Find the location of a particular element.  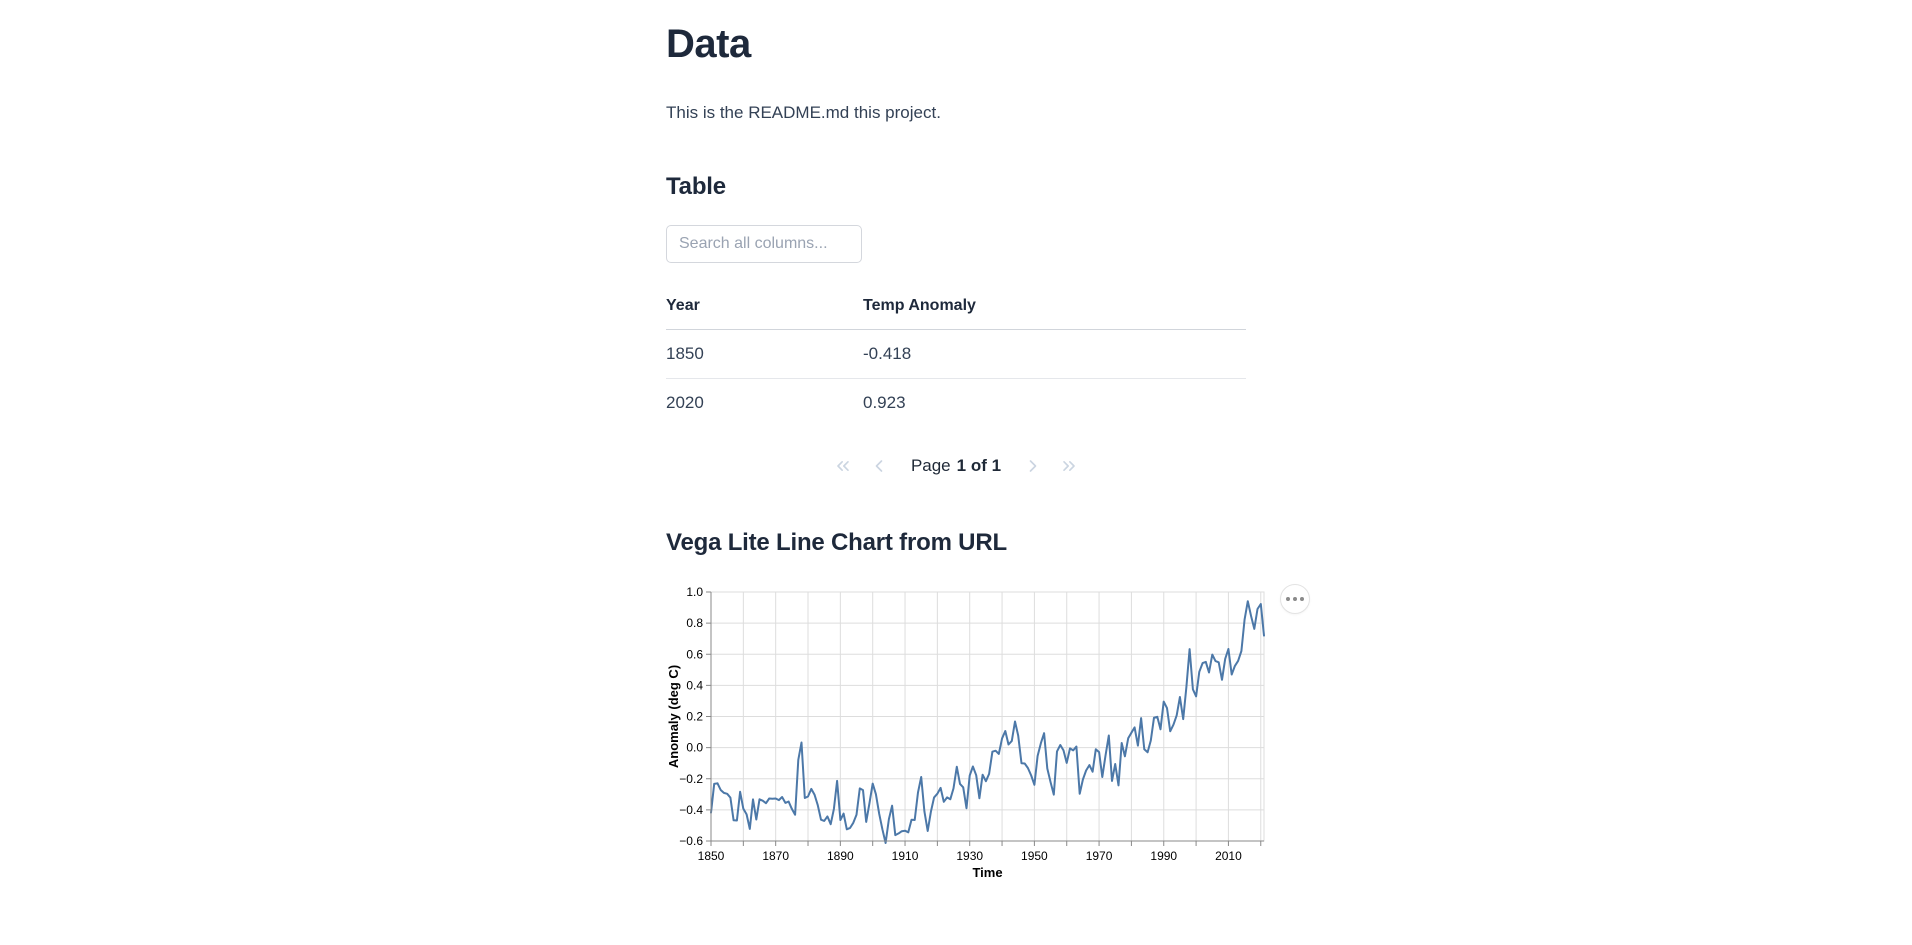

last-page-button is located at coordinates (1069, 466).